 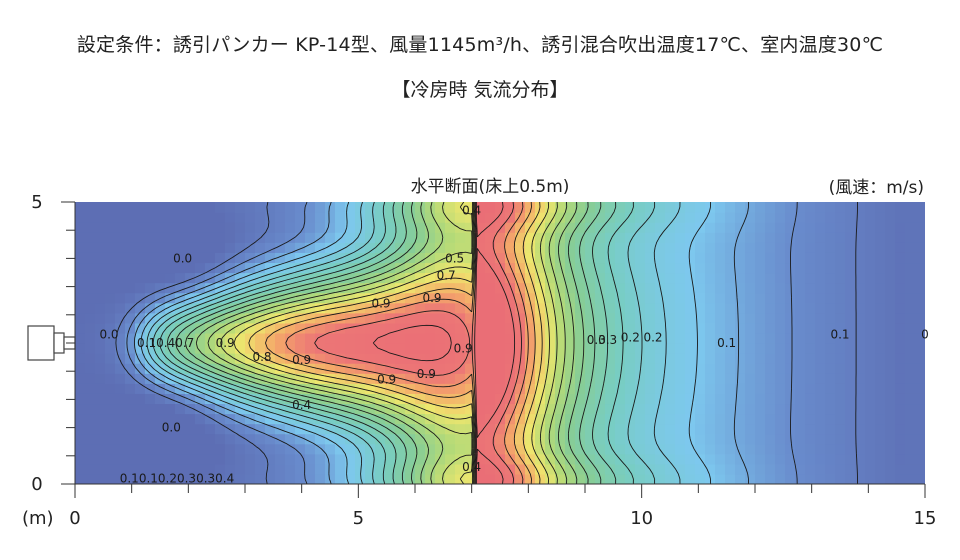 What do you see at coordinates (41, 343) in the screenshot?
I see `outlet-box` at bounding box center [41, 343].